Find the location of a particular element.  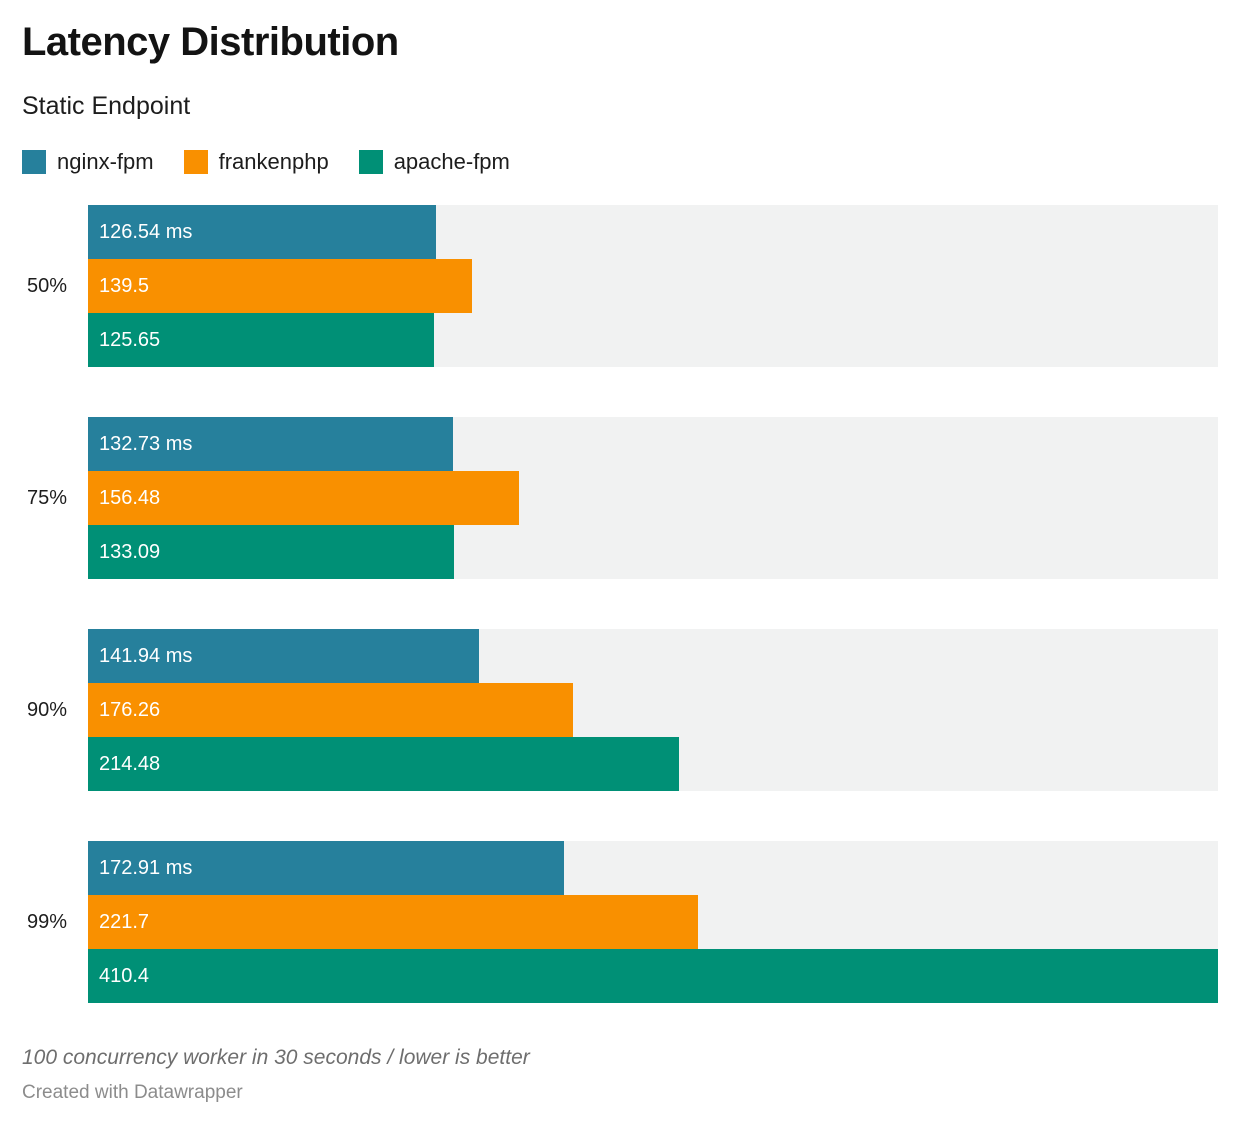

bar-value-label: 410.4 is located at coordinates (124, 975).